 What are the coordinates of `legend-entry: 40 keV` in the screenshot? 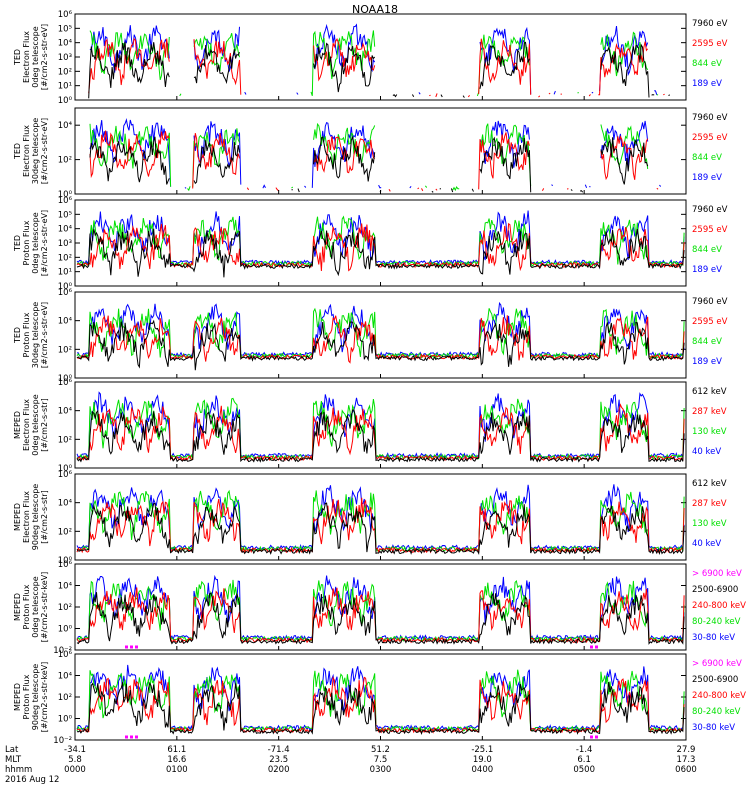 It's located at (706, 452).